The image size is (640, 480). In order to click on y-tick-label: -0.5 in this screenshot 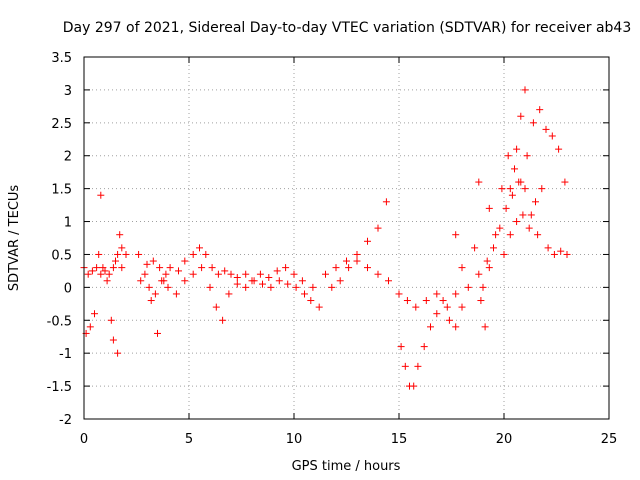, I will do `click(59, 321)`.